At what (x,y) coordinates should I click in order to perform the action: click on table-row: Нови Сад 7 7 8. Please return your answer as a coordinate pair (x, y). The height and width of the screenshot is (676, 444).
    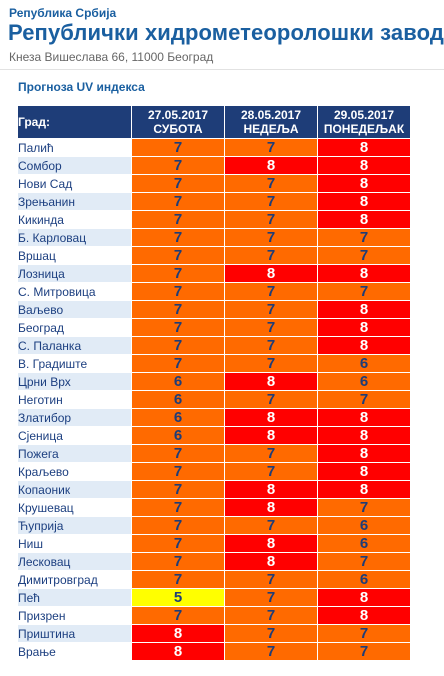
    Looking at the image, I should click on (214, 183).